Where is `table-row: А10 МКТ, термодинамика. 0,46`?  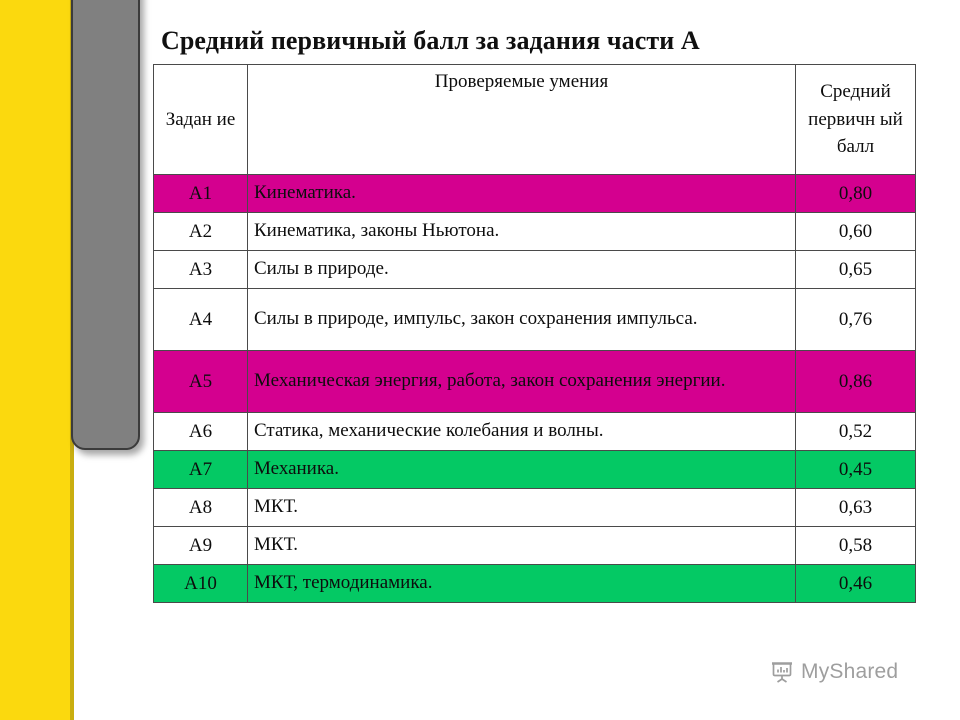 table-row: А10 МКТ, термодинамика. 0,46 is located at coordinates (534, 583).